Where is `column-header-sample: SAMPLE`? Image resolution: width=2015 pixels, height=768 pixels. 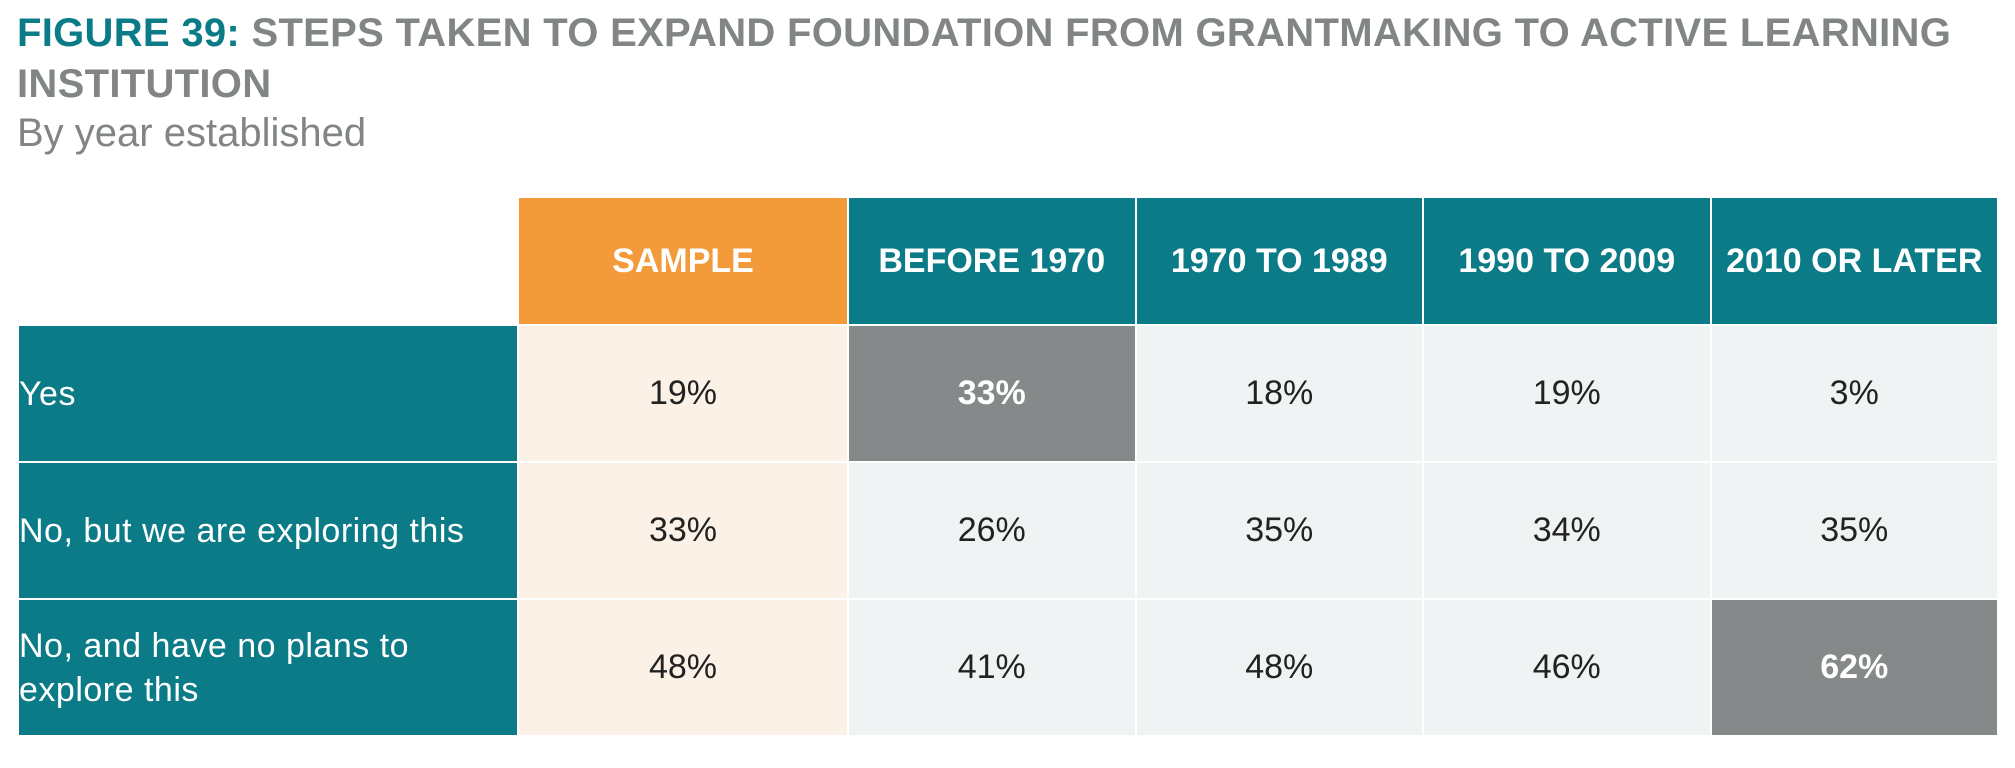 column-header-sample: SAMPLE is located at coordinates (683, 261).